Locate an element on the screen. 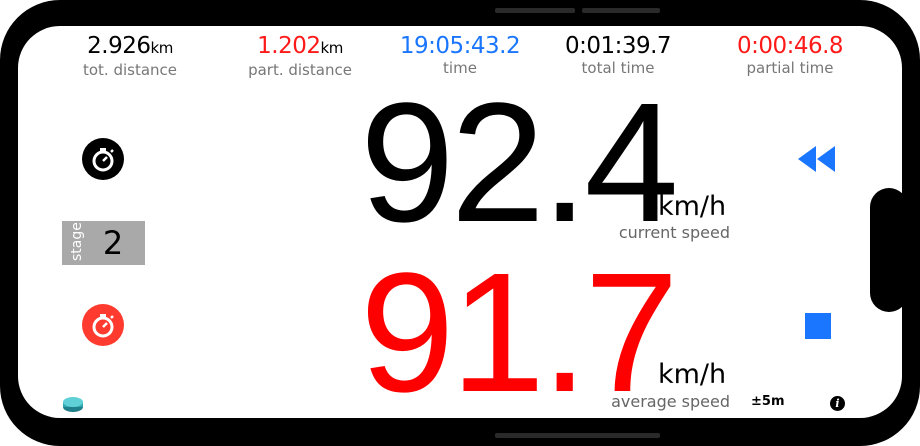  stat-total-time: 0:01:39.7 total time is located at coordinates (618, 54).